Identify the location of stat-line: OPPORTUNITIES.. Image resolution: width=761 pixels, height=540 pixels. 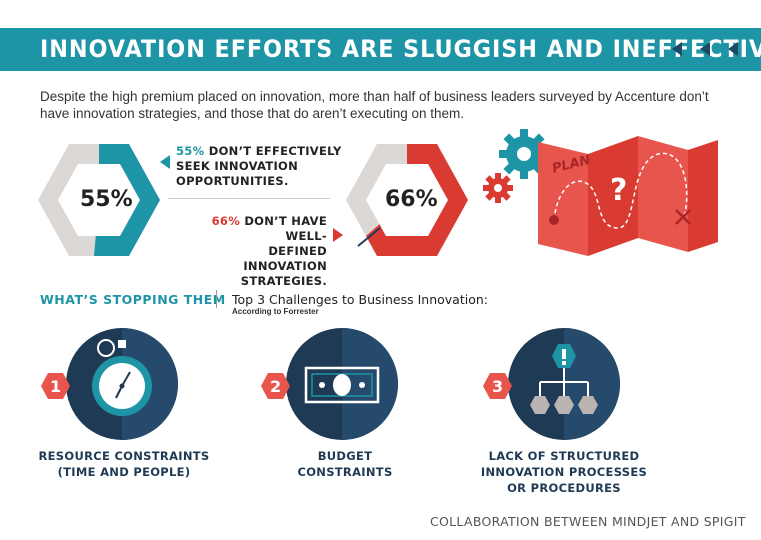
(232, 181).